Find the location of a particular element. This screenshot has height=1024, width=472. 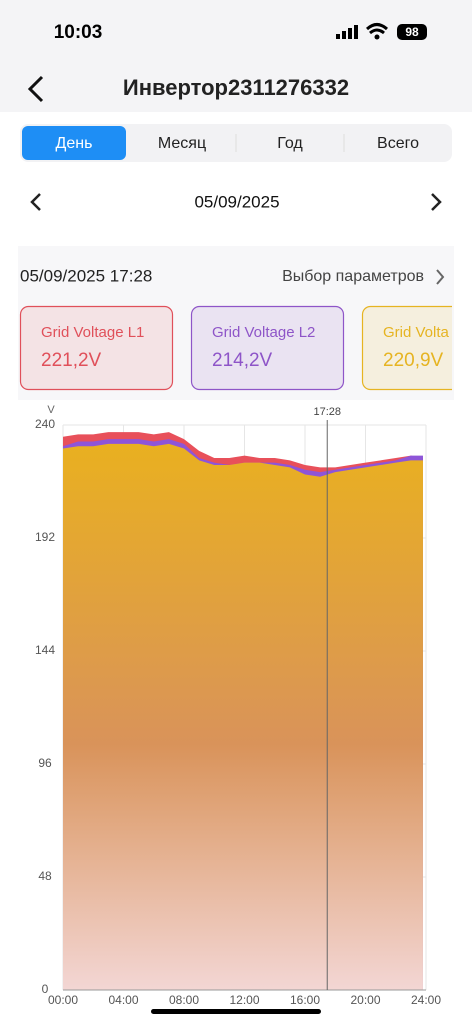

card-value: 221,2V is located at coordinates (71, 360).